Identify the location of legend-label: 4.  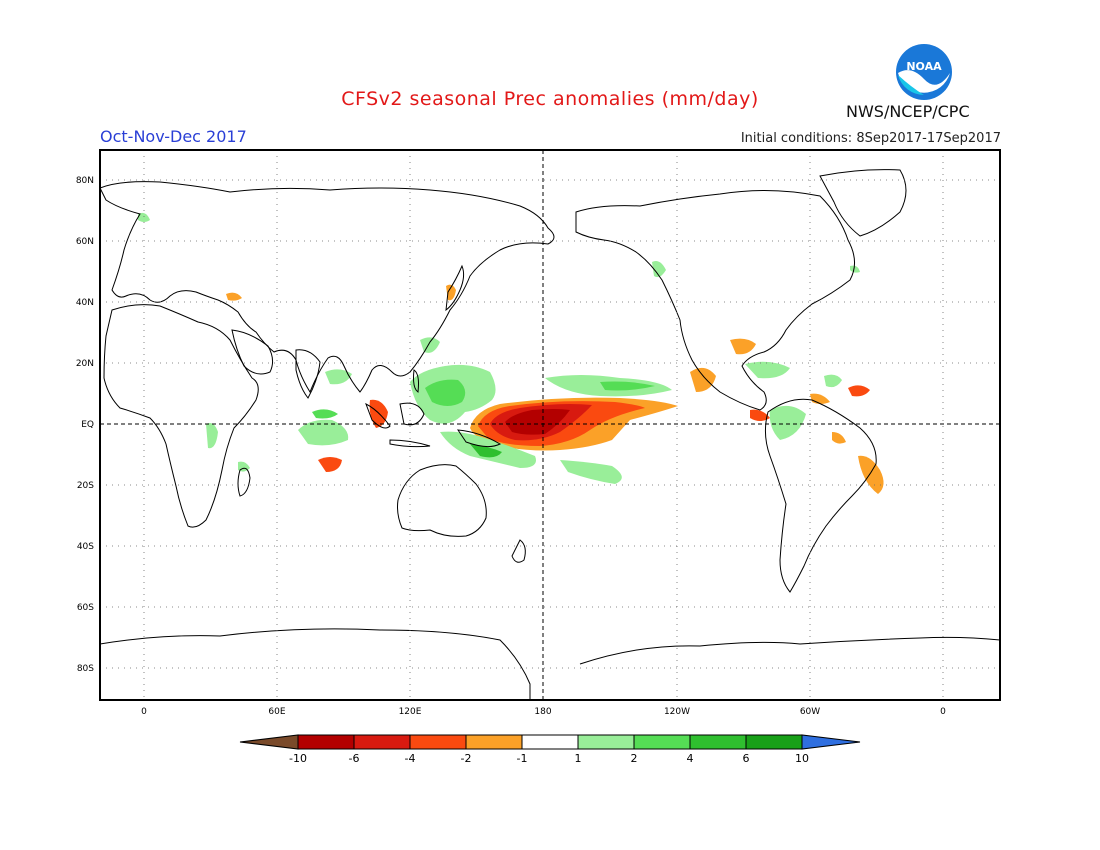
(690, 758).